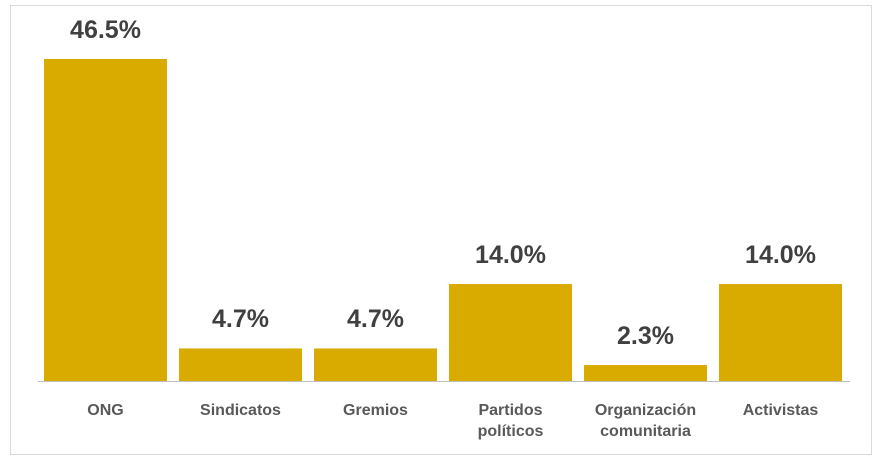 Image resolution: width=882 pixels, height=460 pixels. Describe the element at coordinates (645, 421) in the screenshot. I see `x-tick-label: Organización comunitaria` at that location.